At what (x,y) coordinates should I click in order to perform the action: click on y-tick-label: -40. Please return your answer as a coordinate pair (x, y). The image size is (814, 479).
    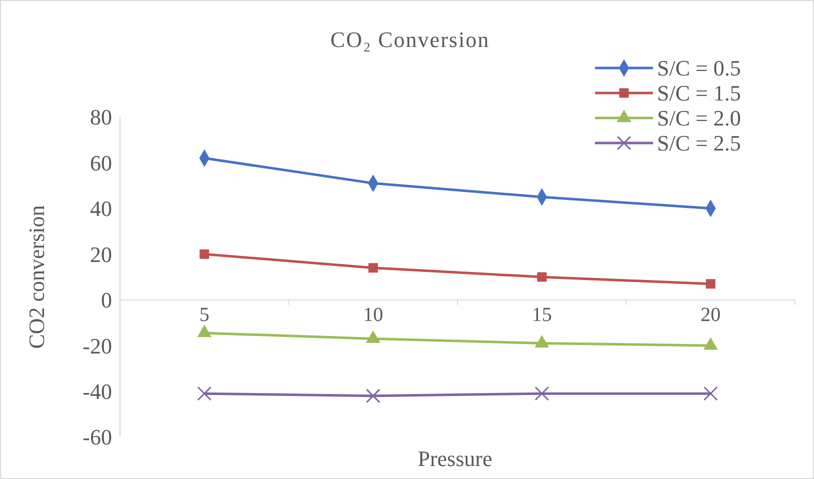
    Looking at the image, I should click on (97, 391).